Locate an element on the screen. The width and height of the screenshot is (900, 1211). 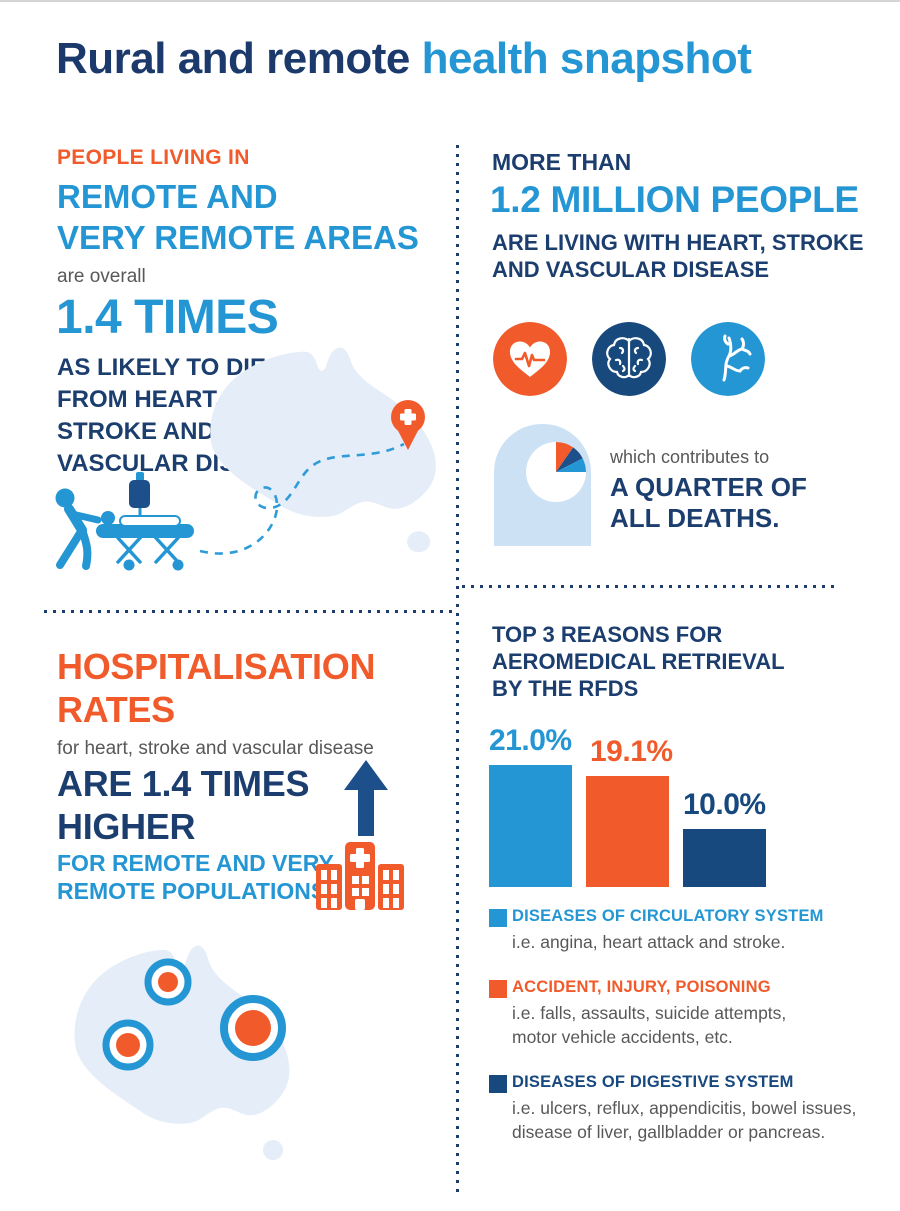
detail-line: STROKE AND is located at coordinates (136, 431).